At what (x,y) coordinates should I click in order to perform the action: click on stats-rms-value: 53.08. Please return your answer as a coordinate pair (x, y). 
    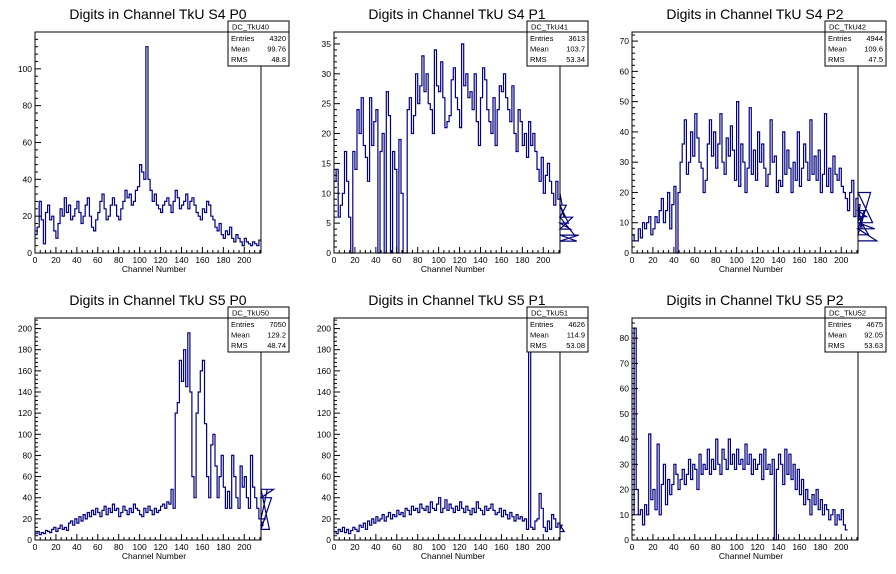
    Looking at the image, I should click on (575, 345).